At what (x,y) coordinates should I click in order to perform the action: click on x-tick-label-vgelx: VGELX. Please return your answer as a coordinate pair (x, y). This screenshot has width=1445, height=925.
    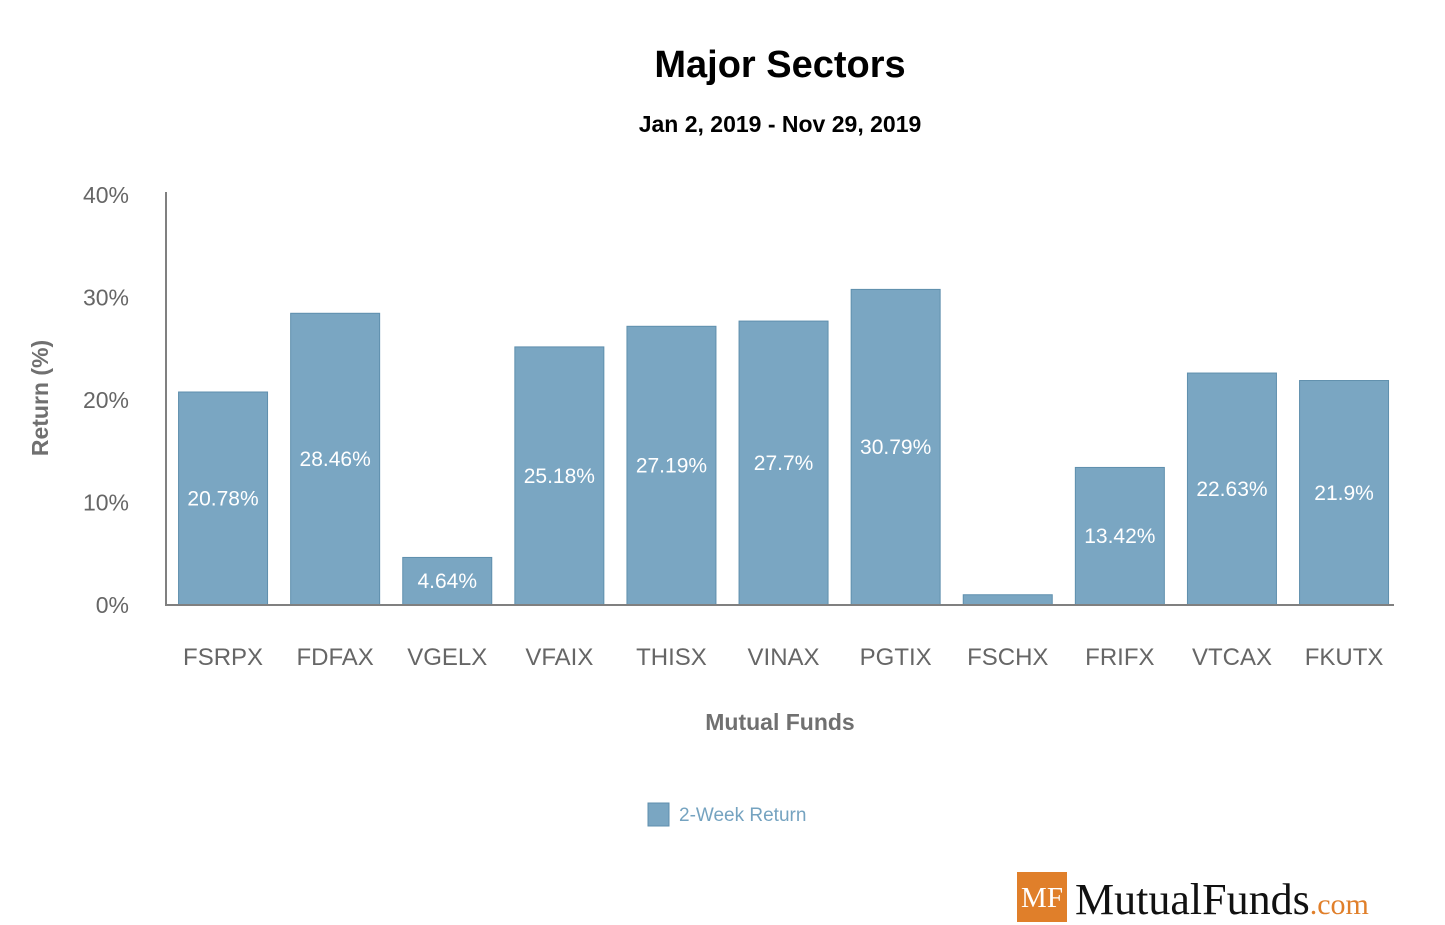
    Looking at the image, I should click on (447, 657).